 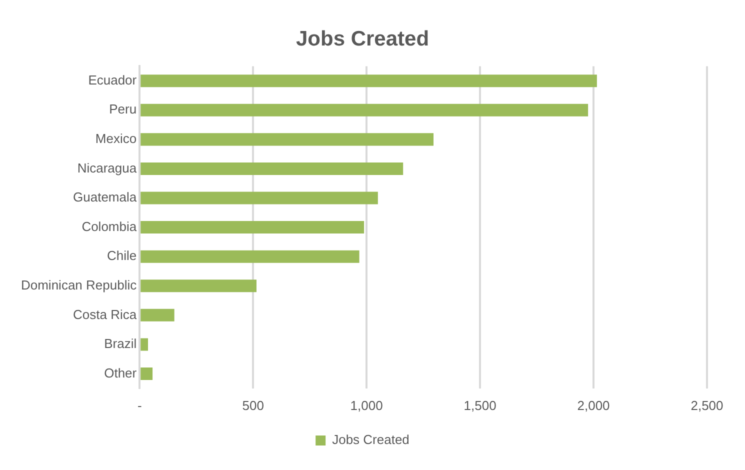 I want to click on x-tick-label: 1,500, so click(x=480, y=405).